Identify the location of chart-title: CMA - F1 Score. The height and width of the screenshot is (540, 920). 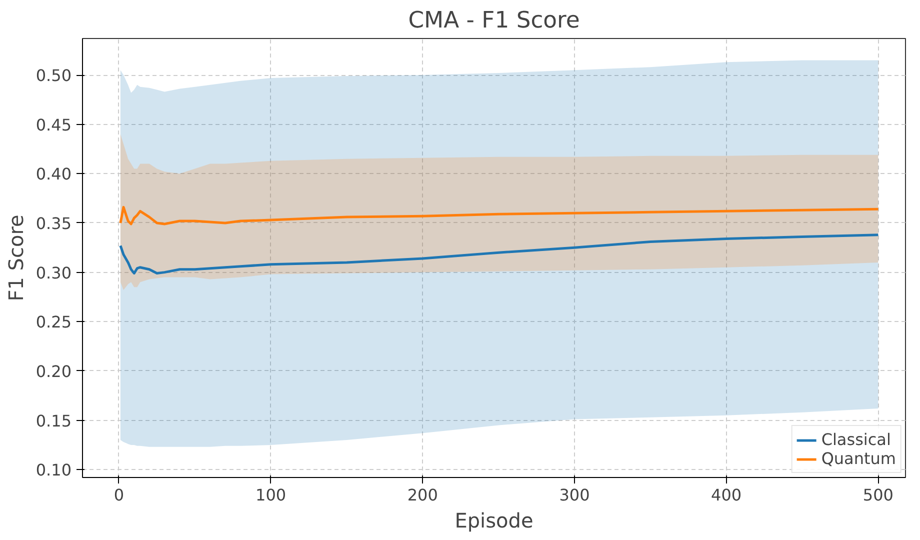
(494, 21).